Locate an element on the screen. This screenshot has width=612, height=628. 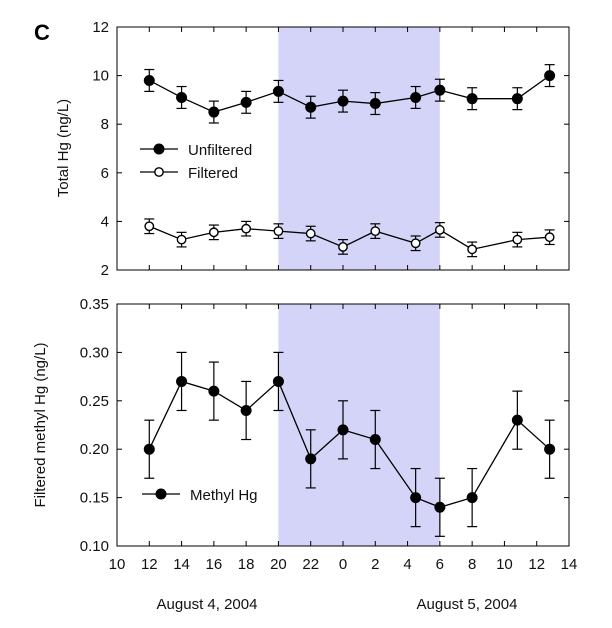
y-axis-title: Total Hg (ng/L) is located at coordinates (63, 148).